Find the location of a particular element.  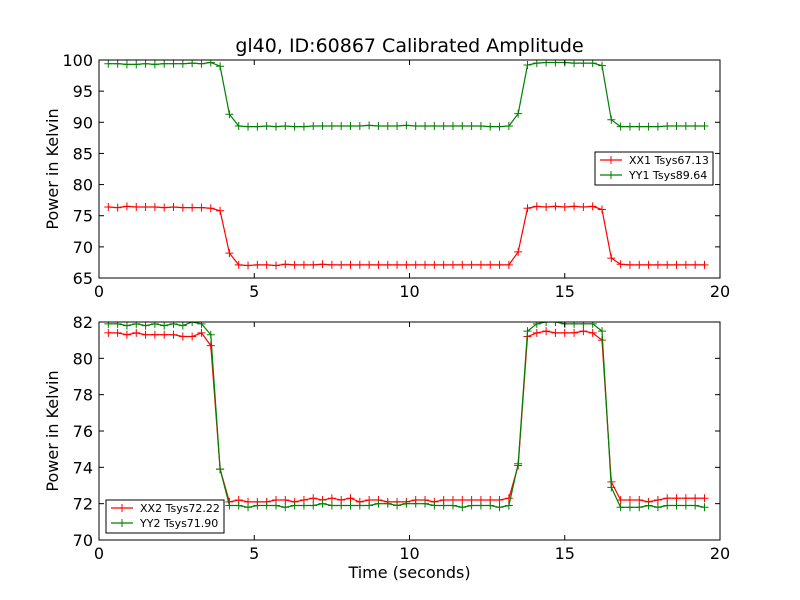

y-tick-label: 78 is located at coordinates (83, 395).